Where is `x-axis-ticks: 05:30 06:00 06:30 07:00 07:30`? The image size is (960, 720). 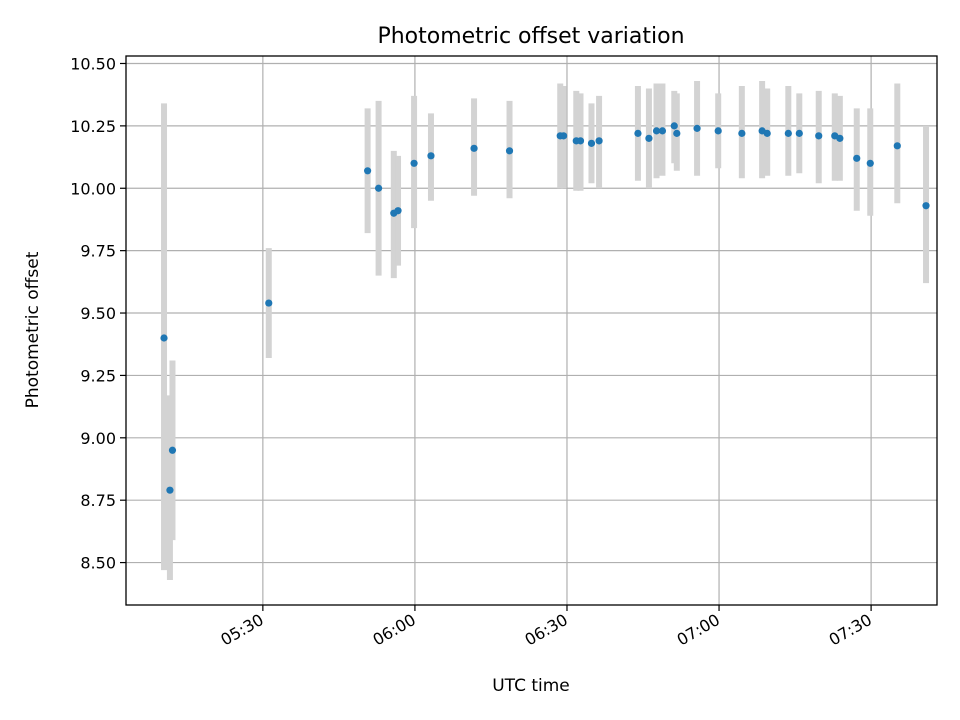 x-axis-ticks: 05:30 06:00 06:30 07:00 07:30 is located at coordinates (546, 627).